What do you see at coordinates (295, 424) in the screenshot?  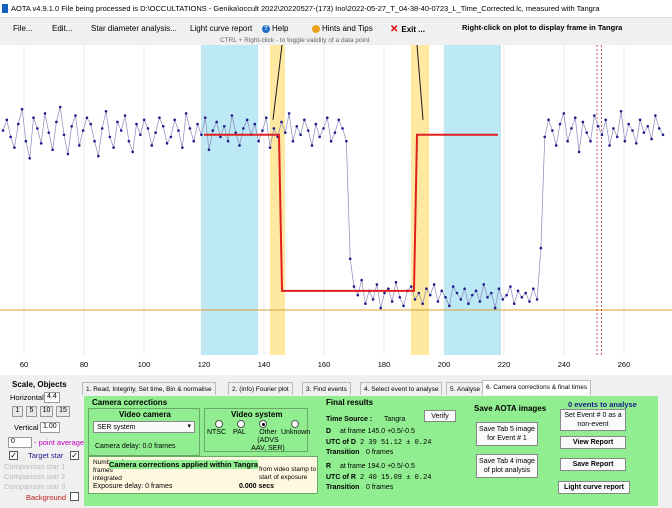 I see `radio-unknown` at bounding box center [295, 424].